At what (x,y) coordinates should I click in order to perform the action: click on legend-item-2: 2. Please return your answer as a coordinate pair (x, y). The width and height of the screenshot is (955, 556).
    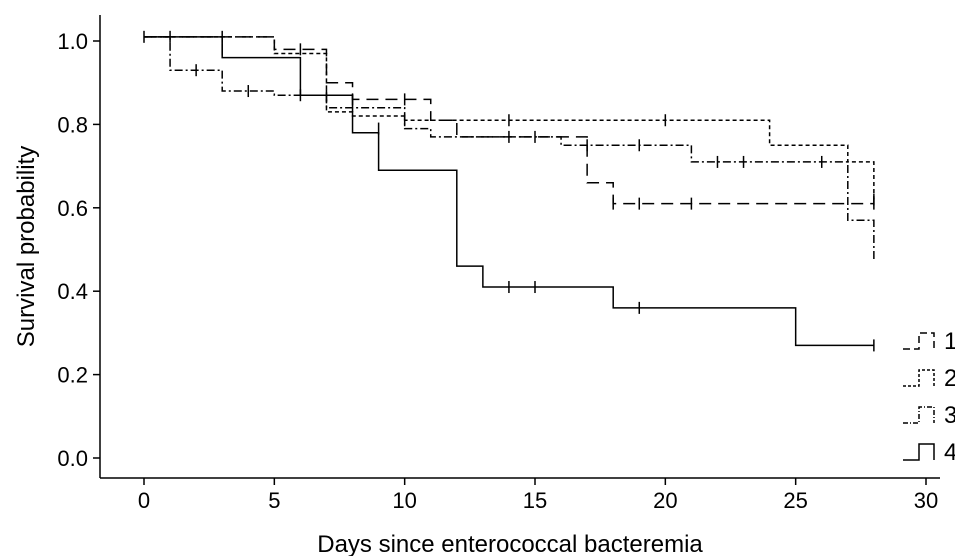
    Looking at the image, I should click on (929, 378).